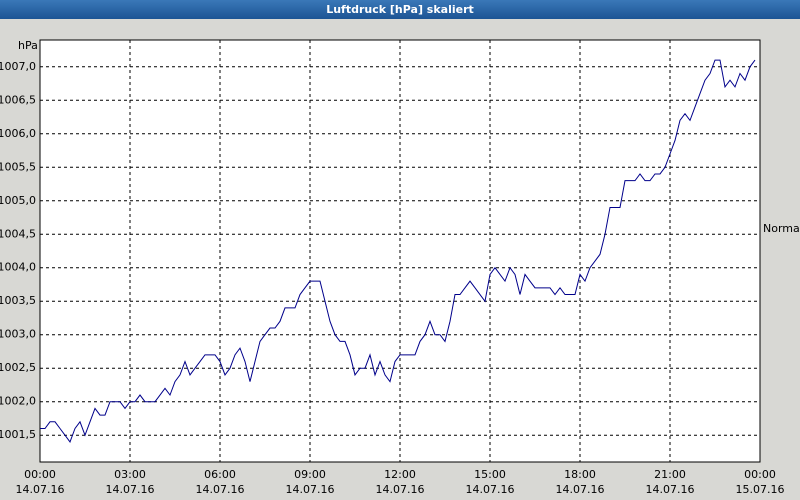 Image resolution: width=800 pixels, height=500 pixels. I want to click on x-tick-label: 21:00, so click(670, 474).